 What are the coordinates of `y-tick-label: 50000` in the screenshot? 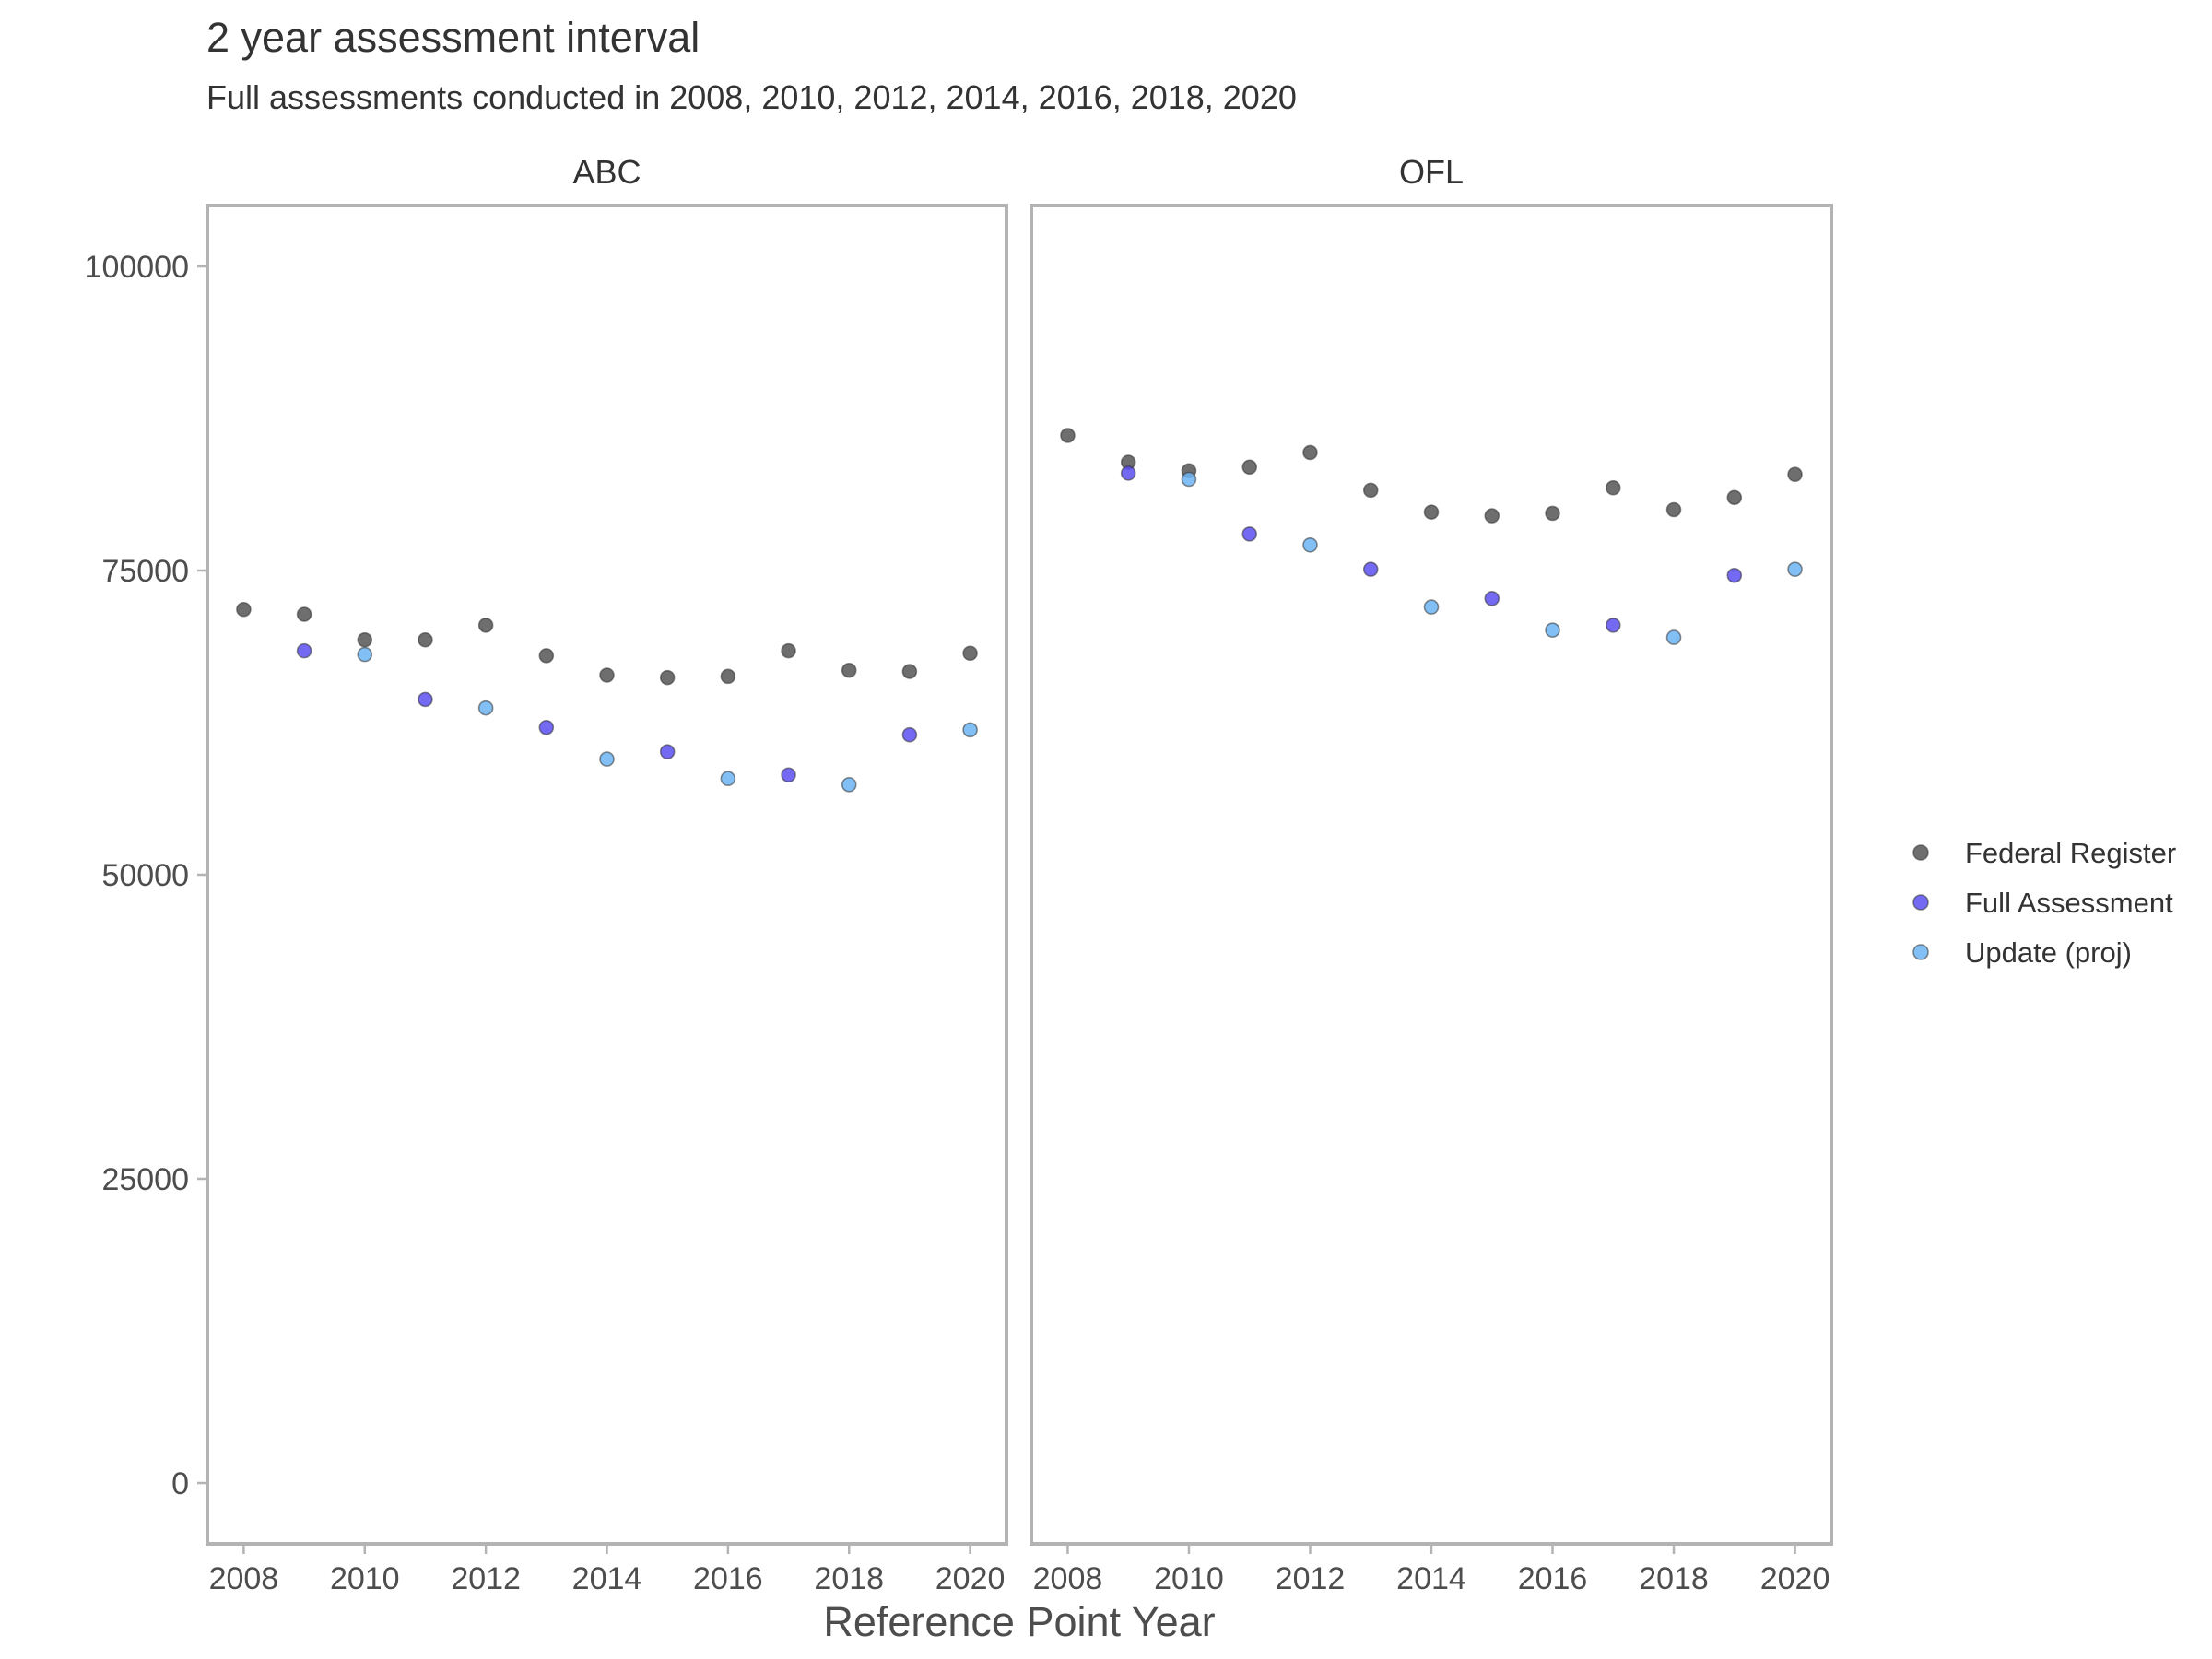 It's located at (145, 875).